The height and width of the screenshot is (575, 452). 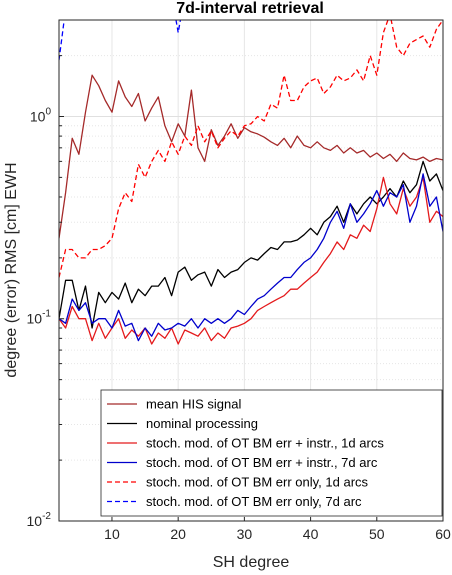 I want to click on x-tick-label: 50, so click(x=377, y=534).